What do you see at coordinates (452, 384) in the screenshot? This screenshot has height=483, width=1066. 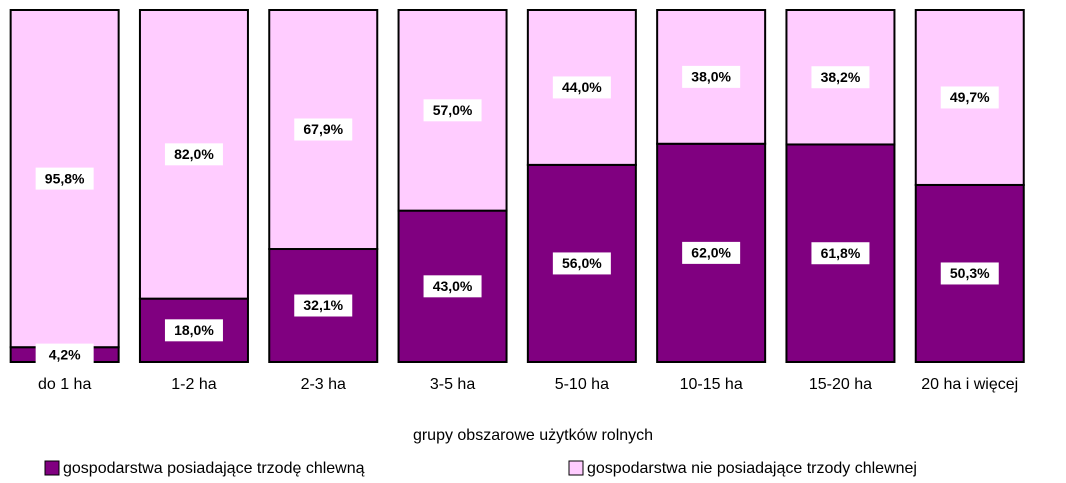 I see `x-tick-label: 3-5 ha` at bounding box center [452, 384].